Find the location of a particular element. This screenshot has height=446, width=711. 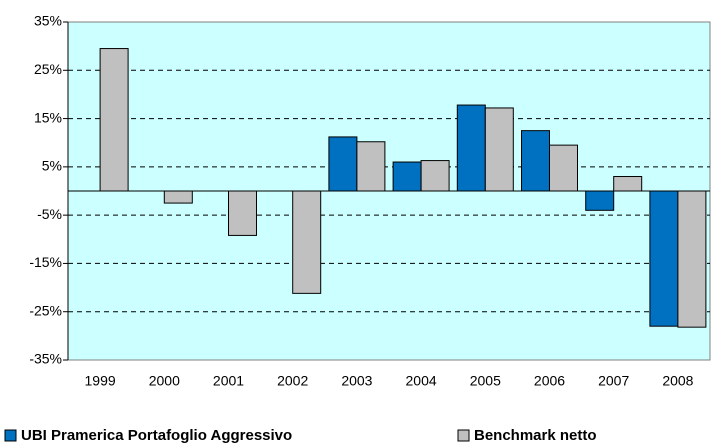

legend-label: UBI Pramerica Portafoglio Aggressivo is located at coordinates (156, 435).